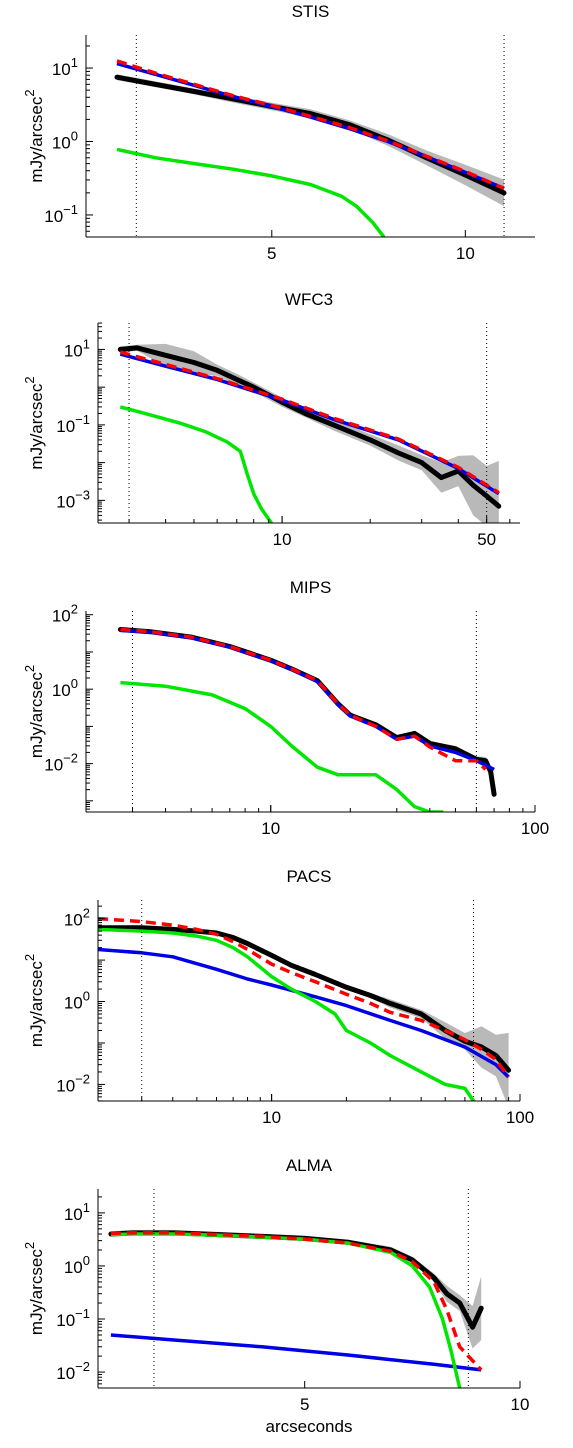  Describe the element at coordinates (82, 494) in the screenshot. I see `tick-label-exponent: −3` at that location.